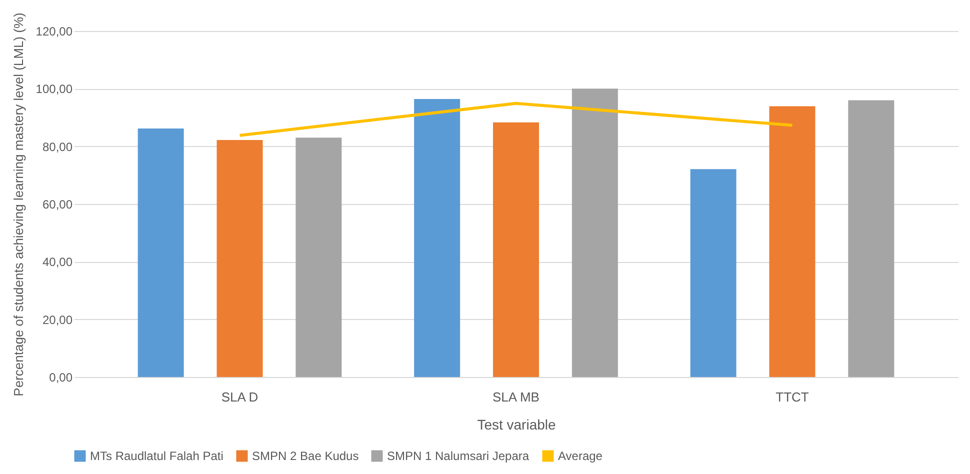  I want to click on y-tick-label: 20,00, so click(57, 319).